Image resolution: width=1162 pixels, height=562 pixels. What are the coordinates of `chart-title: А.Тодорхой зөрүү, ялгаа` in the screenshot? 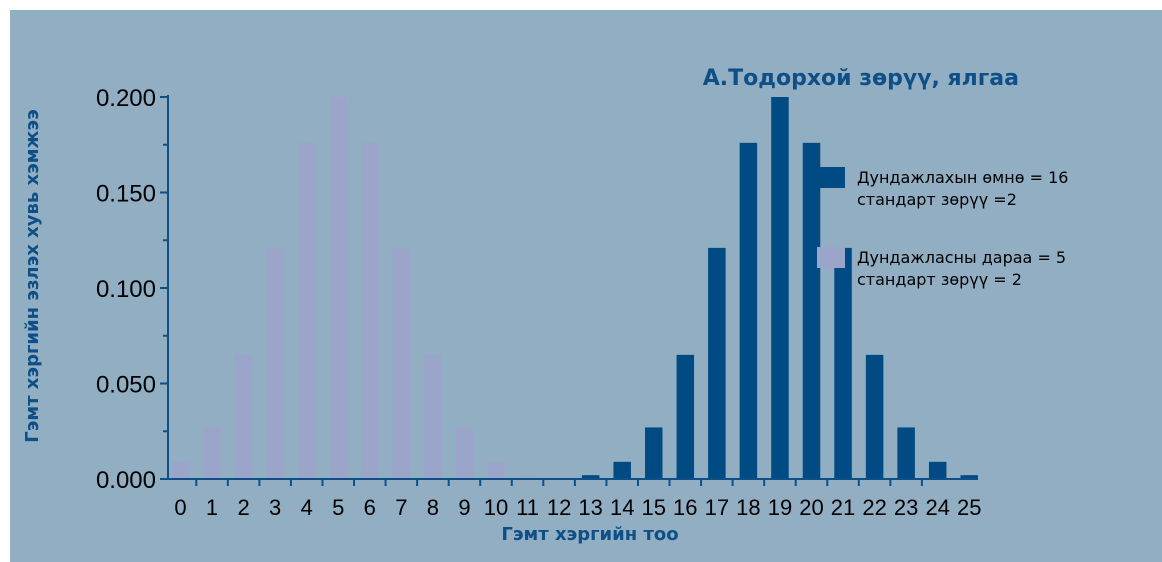 It's located at (861, 78).